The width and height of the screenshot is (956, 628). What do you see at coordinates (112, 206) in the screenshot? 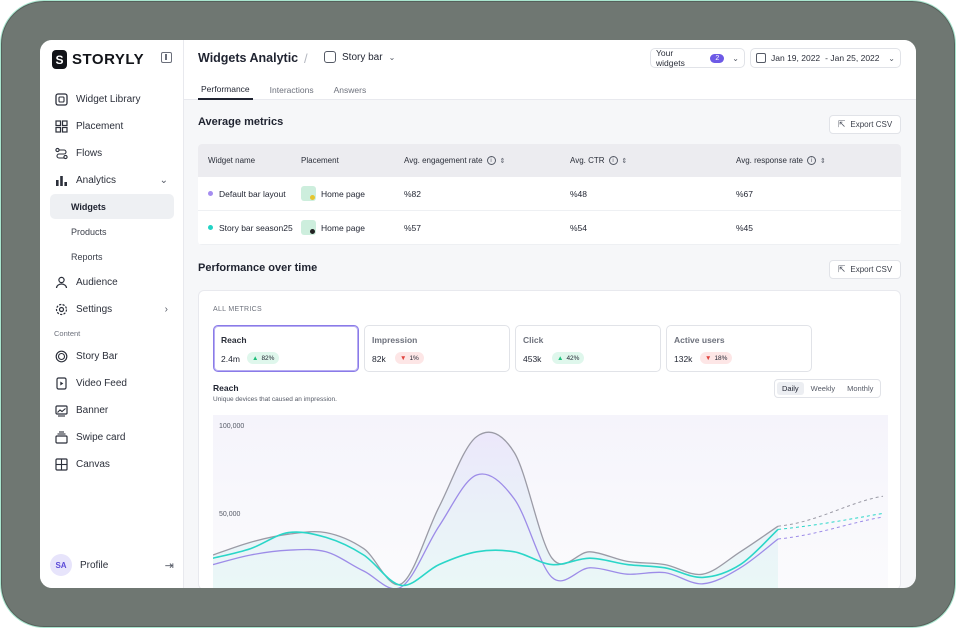
I see `sidebar-subitem-widgets: Widgets` at bounding box center [112, 206].